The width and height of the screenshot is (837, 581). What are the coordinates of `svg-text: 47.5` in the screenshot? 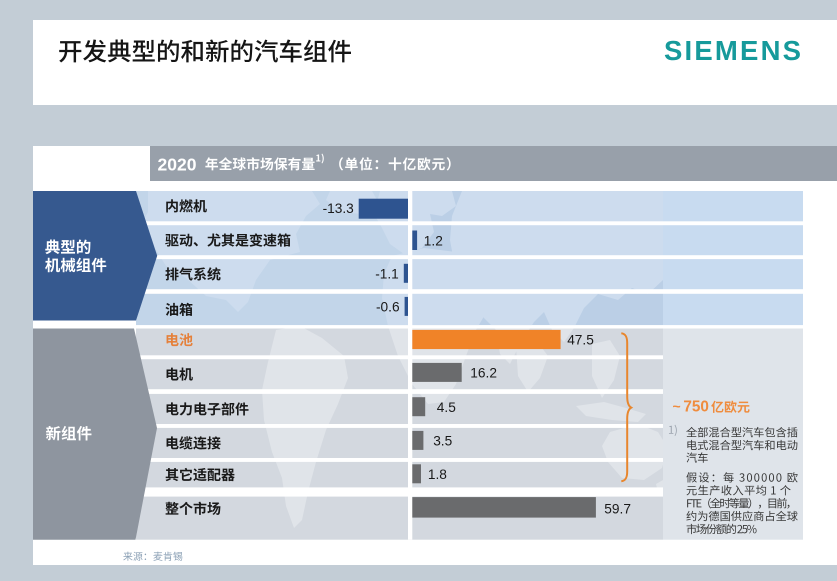 It's located at (580, 339).